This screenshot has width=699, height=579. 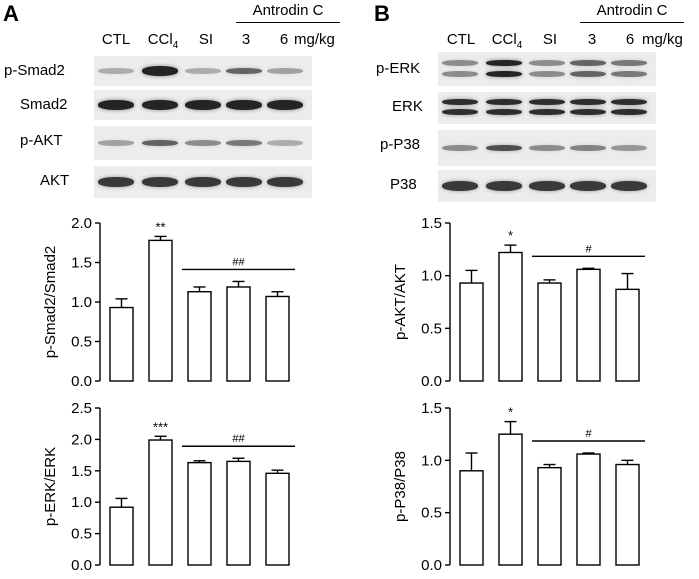 I want to click on dose-group-label-b: Antrodin C, so click(x=632, y=10).